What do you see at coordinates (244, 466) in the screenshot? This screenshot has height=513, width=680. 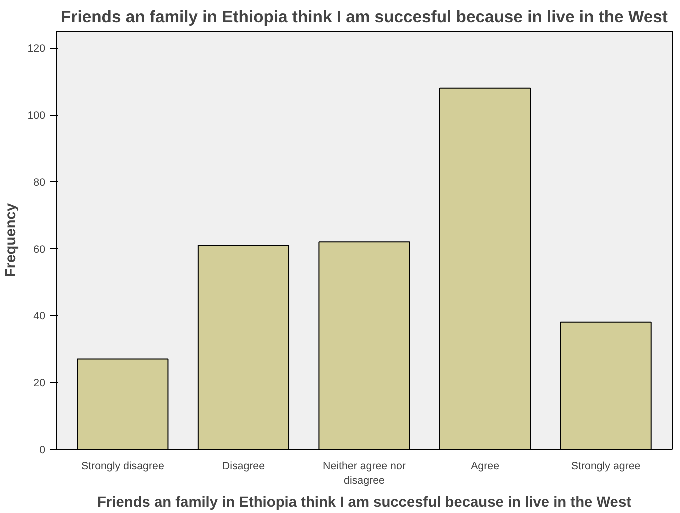 I see `x-tick-label: Disagree` at bounding box center [244, 466].